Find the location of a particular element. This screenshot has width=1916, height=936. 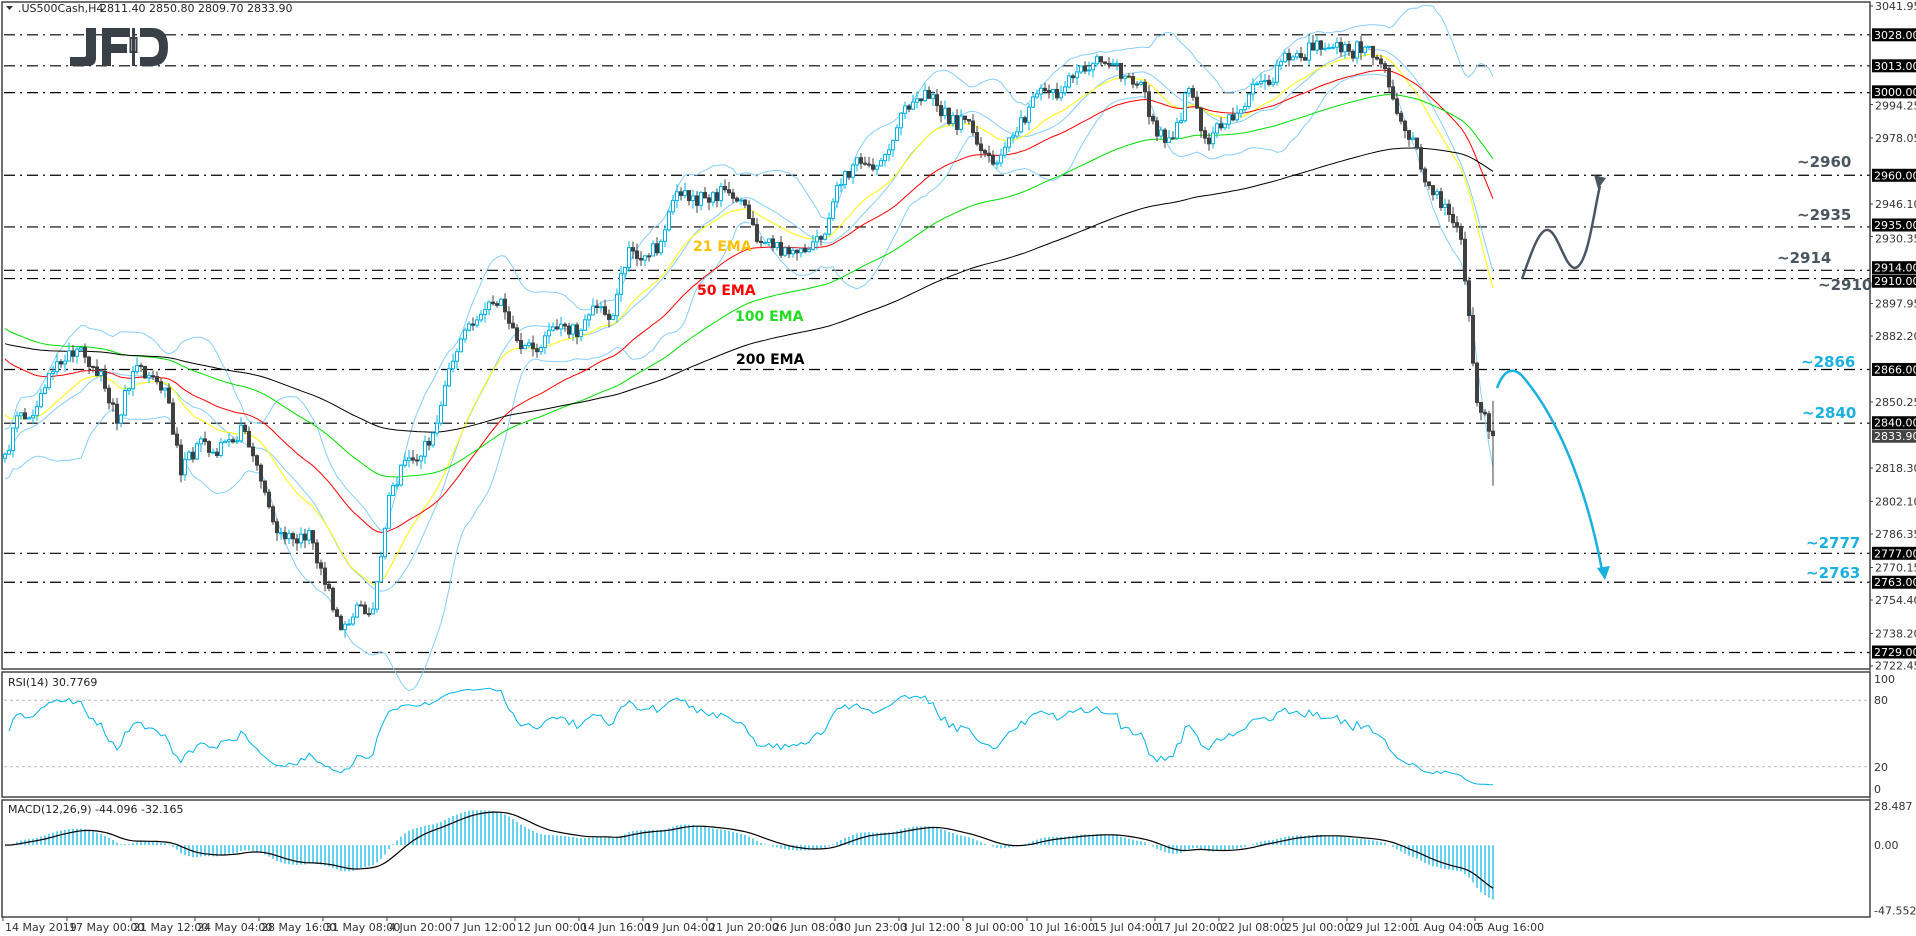

level-price-label: 2777.00 is located at coordinates (1895, 553).